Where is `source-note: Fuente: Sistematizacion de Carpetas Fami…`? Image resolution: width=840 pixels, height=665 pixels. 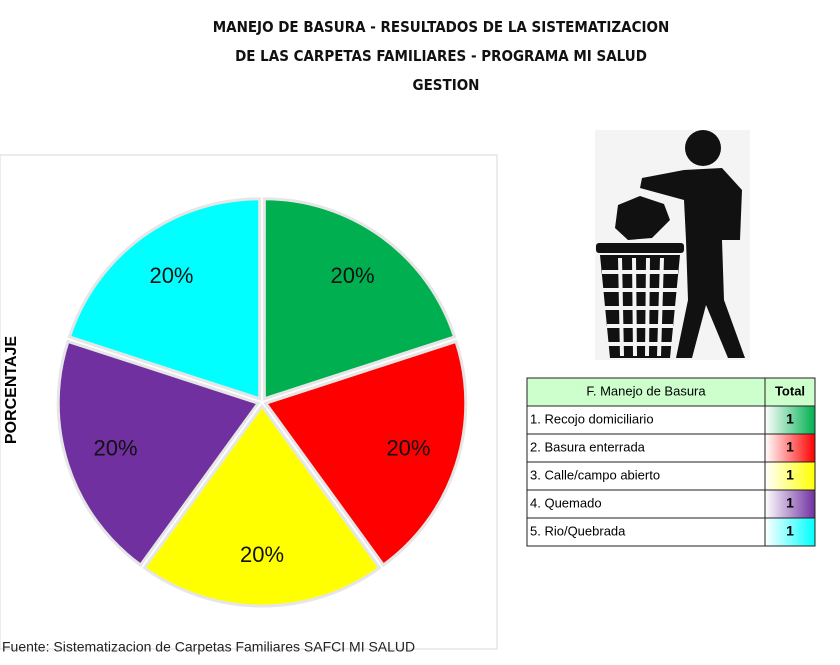
source-note: Fuente: Sistematizacion de Carpetas Fami… is located at coordinates (208, 647).